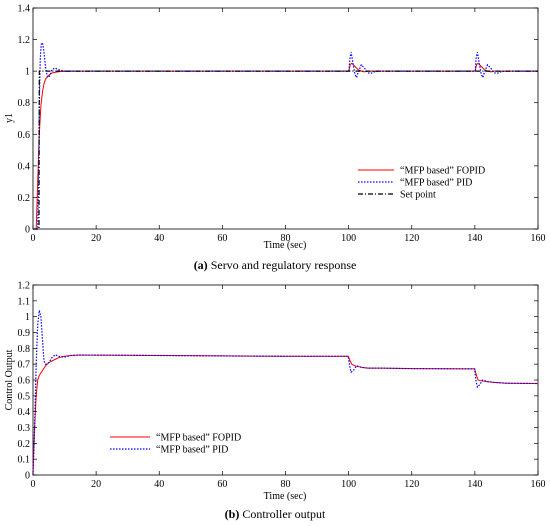 The image size is (550, 526). I want to click on caption-a: (a) Servo and regulatory response, so click(275, 265).